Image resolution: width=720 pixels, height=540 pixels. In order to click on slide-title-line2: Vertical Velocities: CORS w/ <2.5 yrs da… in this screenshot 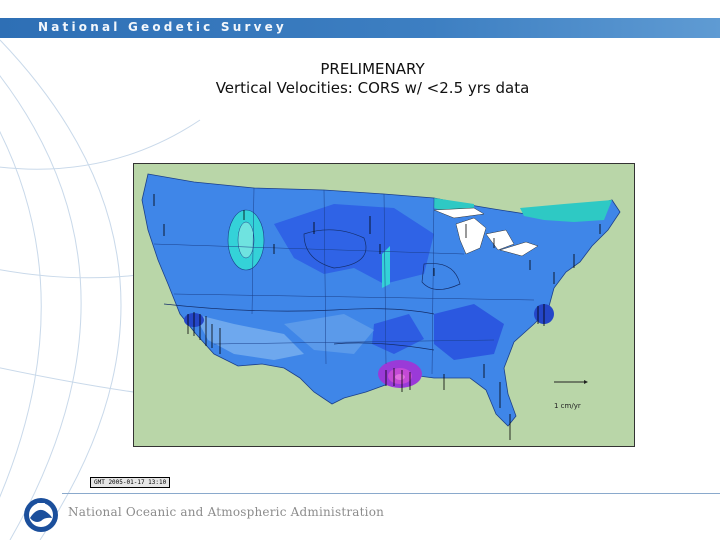, I will do `click(372, 88)`.